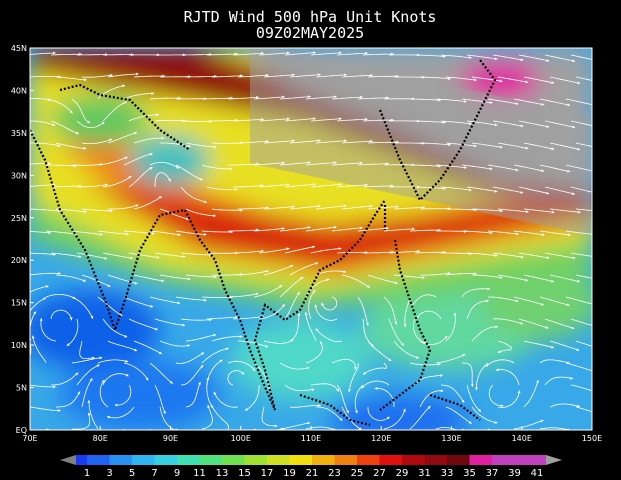  Describe the element at coordinates (554, 460) in the screenshot. I see `colorbar-arrow-right` at that location.